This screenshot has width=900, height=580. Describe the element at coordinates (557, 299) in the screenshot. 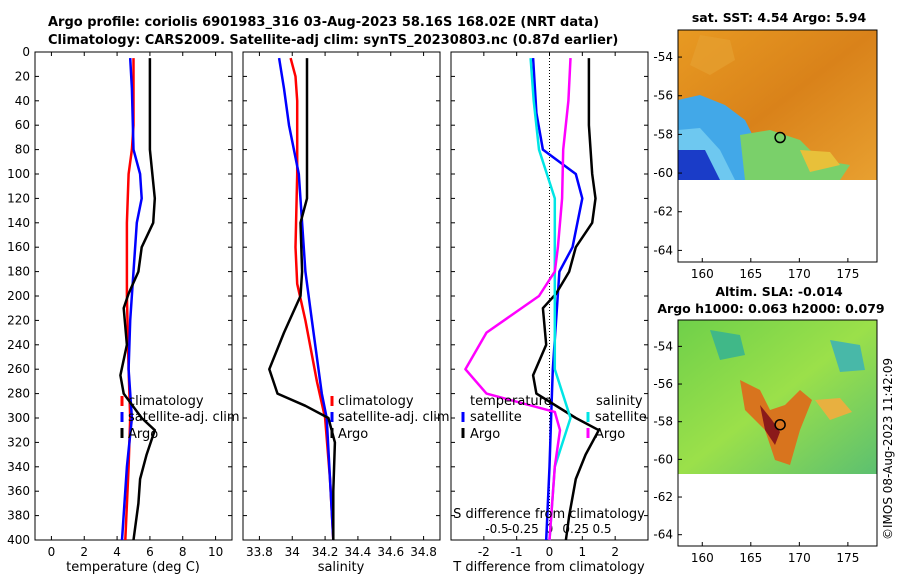

I see `series-line-temperature-satellite` at that location.